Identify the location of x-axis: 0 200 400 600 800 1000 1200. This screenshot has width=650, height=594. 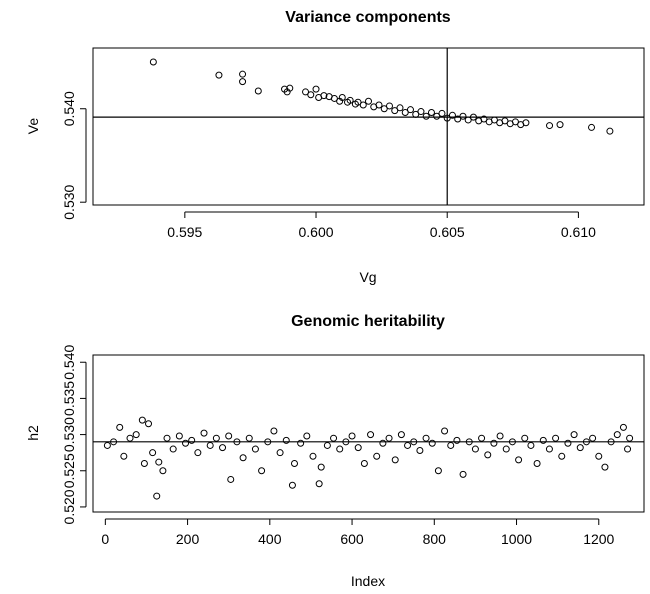
(358, 532).